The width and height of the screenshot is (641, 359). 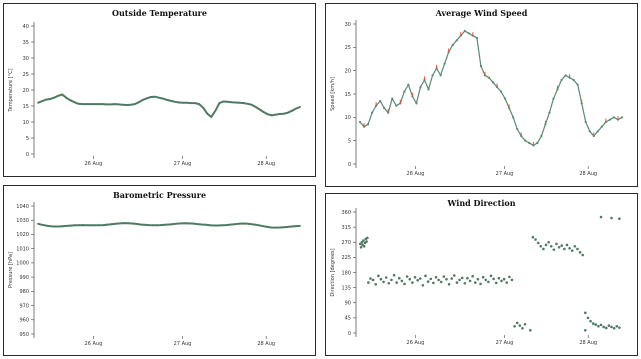 What do you see at coordinates (183, 344) in the screenshot?
I see `x-tick-label: 27 Aug` at bounding box center [183, 344].